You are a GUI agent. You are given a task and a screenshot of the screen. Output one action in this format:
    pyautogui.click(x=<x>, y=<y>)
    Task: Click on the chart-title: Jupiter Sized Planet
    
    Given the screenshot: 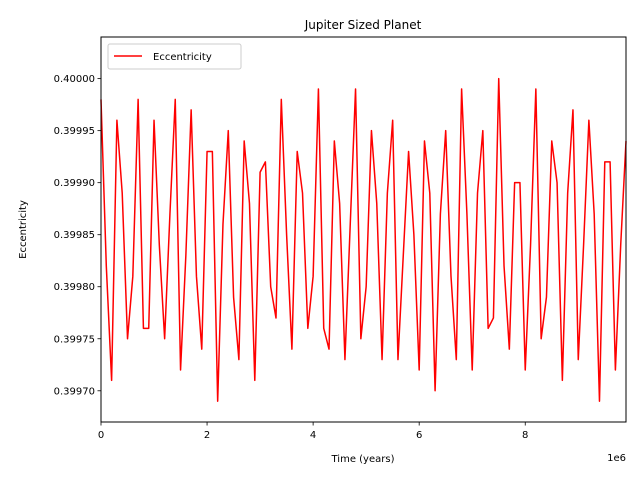 What is the action you would take?
    pyautogui.click(x=363, y=25)
    